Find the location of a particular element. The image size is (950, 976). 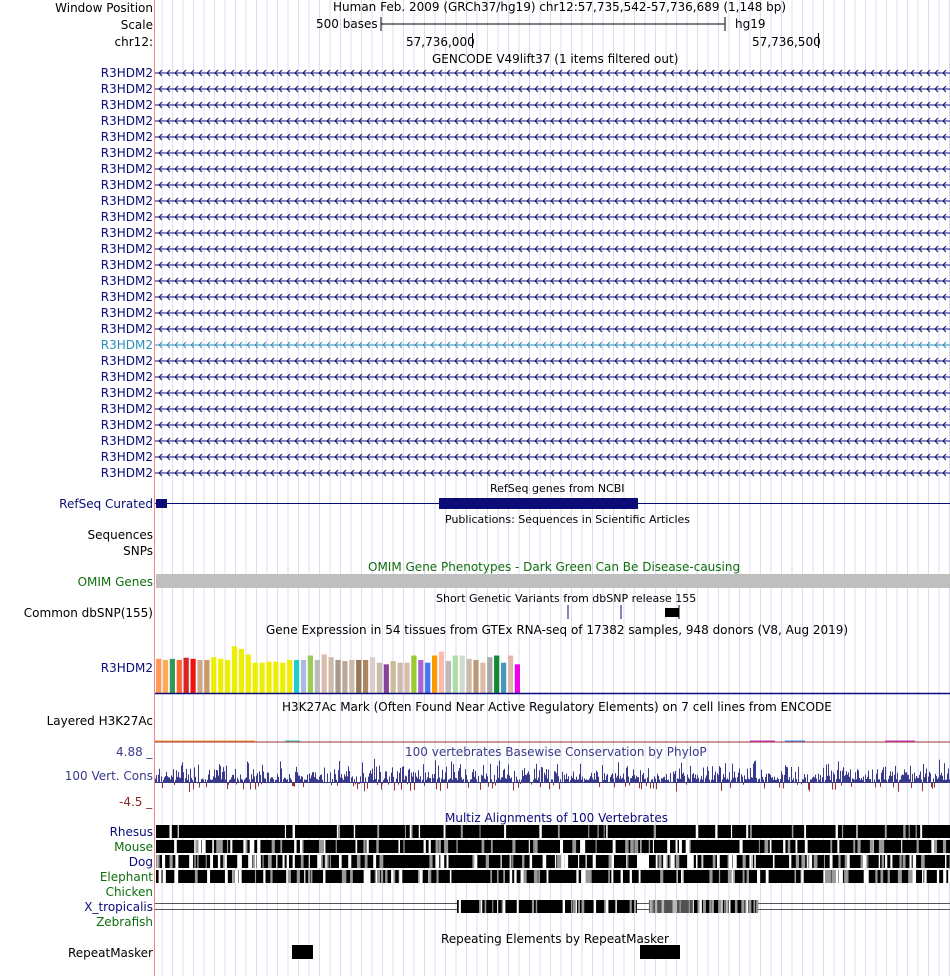

multiz-species-chicken: Chicken is located at coordinates (129, 892).